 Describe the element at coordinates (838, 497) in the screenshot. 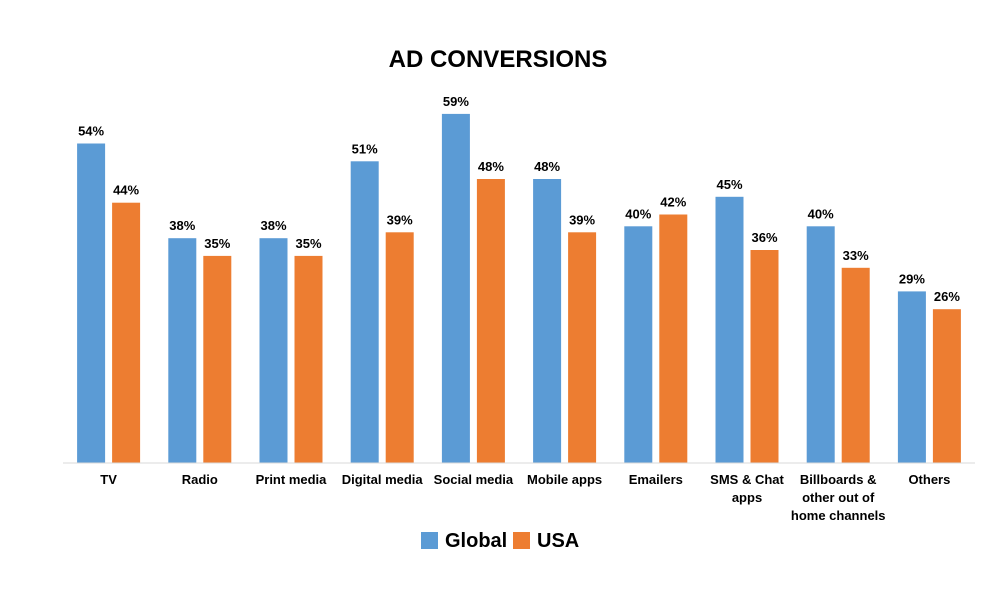

I see `category-label-8: Billboards & other out of home channels` at that location.